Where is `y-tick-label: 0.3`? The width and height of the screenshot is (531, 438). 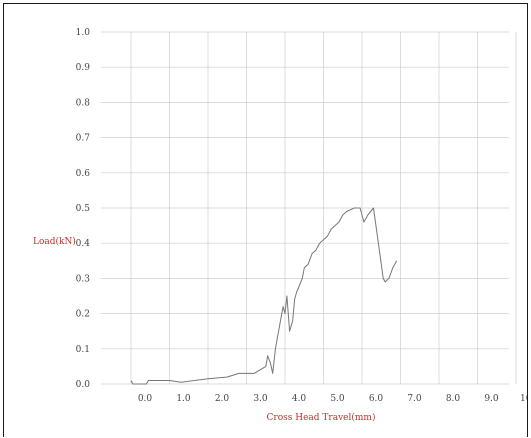 y-tick-label: 0.3 is located at coordinates (83, 279).